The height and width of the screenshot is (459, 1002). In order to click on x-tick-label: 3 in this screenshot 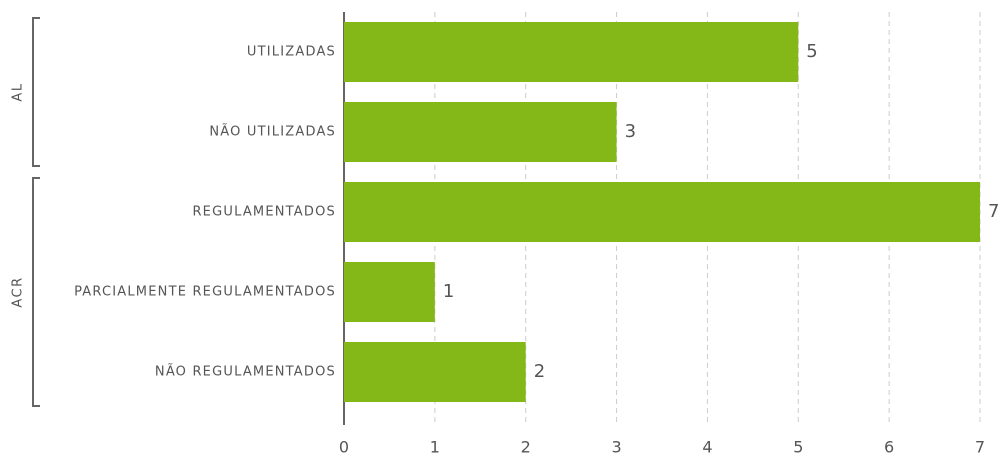, I will do `click(616, 447)`.